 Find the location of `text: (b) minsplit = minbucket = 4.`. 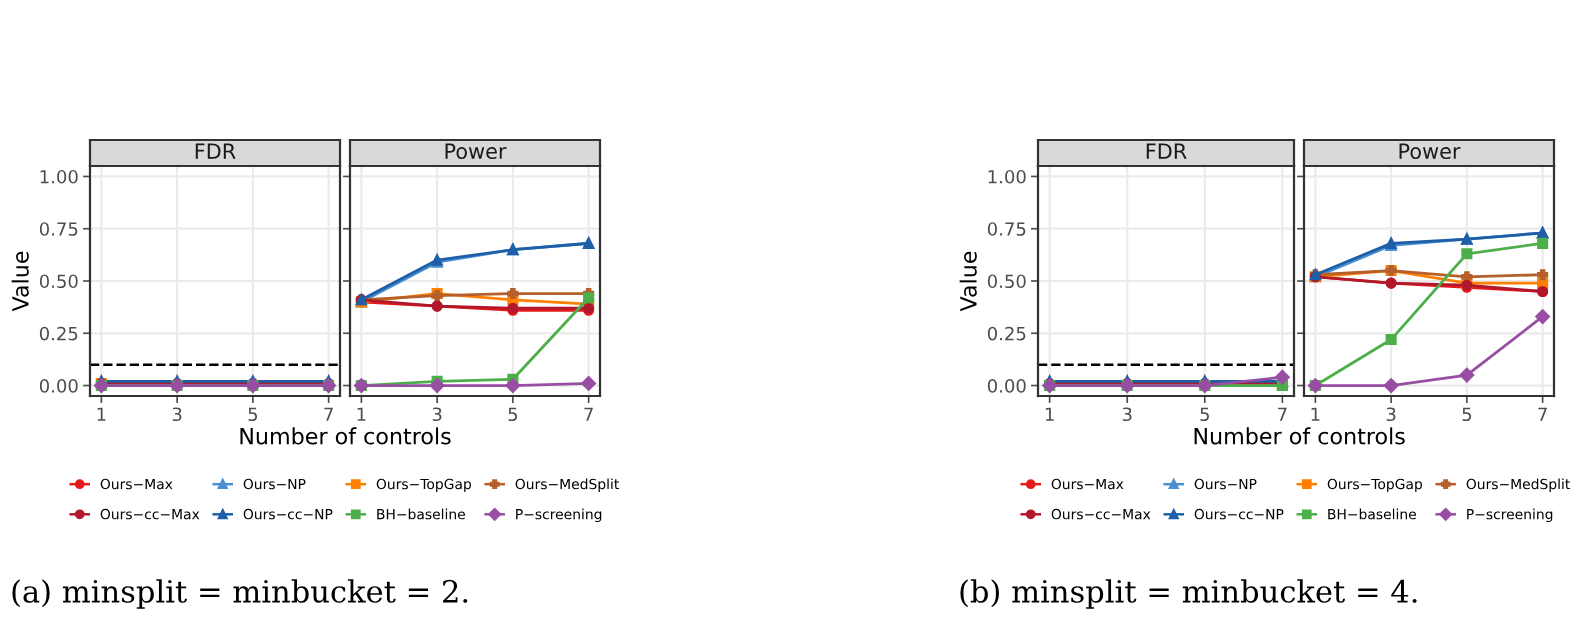

text: (b) minsplit = minbucket = 4. is located at coordinates (1188, 594).